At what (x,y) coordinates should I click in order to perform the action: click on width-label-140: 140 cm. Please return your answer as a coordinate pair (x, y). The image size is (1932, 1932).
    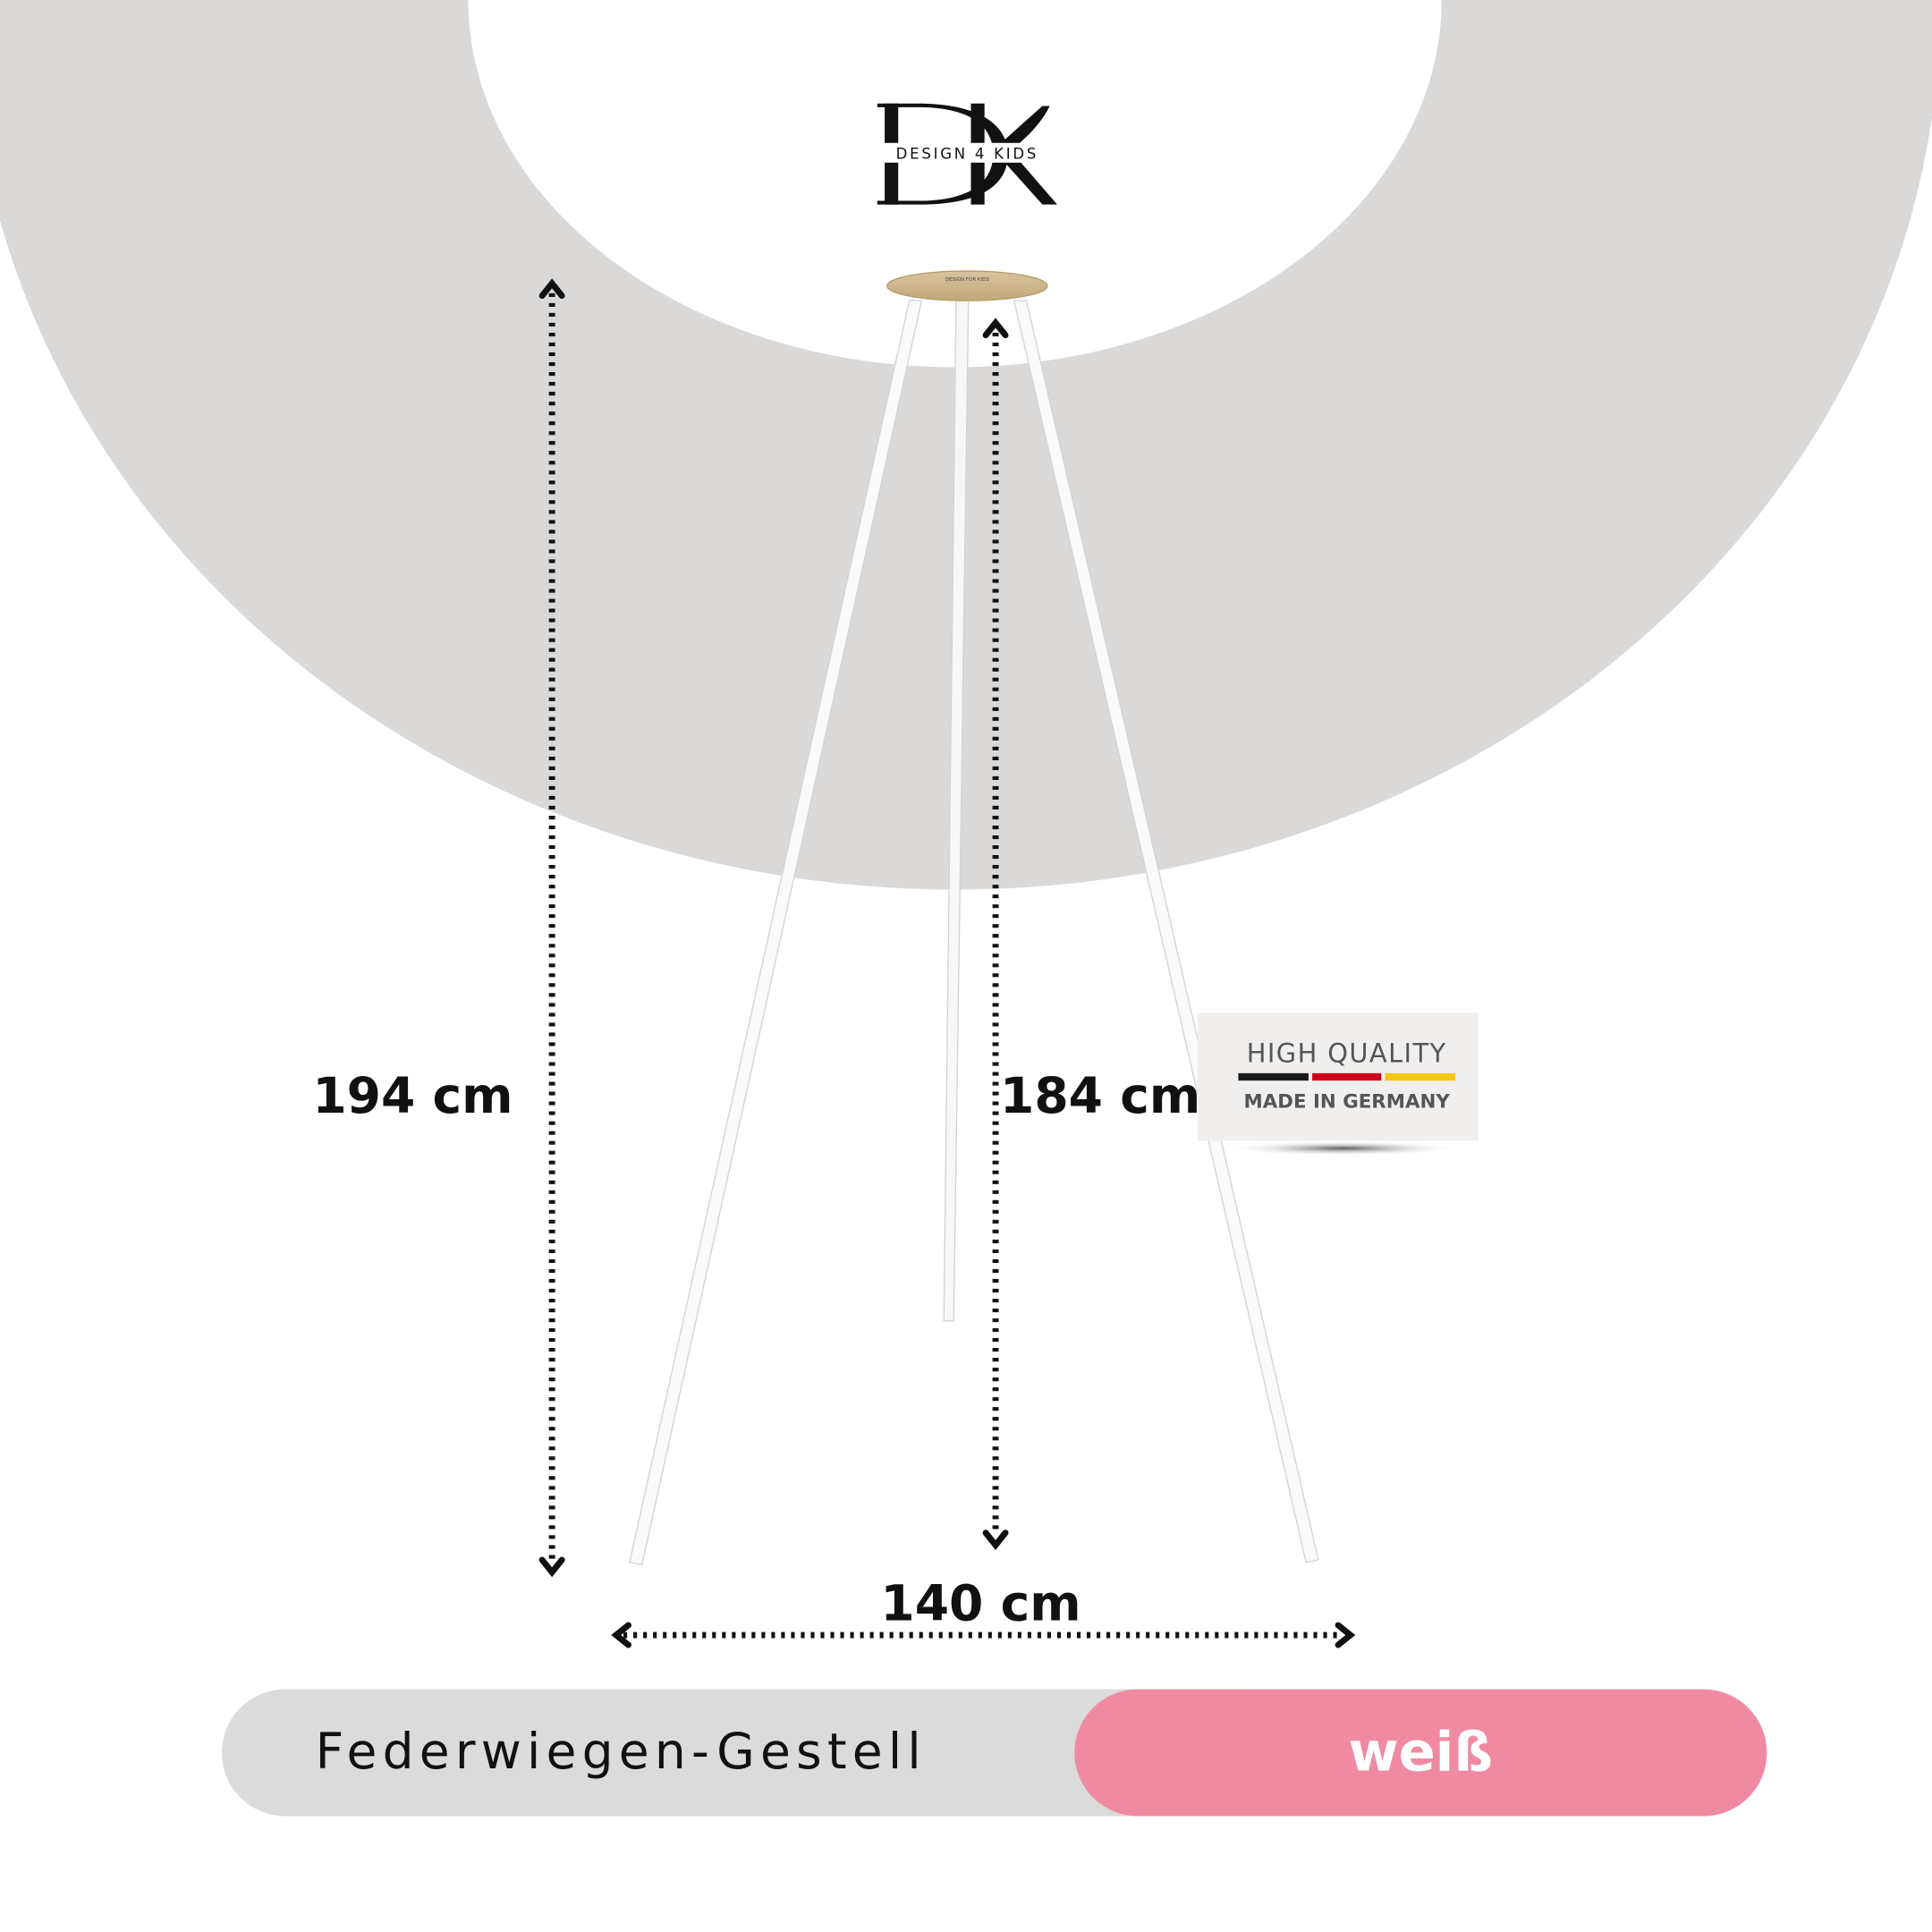
    Looking at the image, I should click on (980, 1602).